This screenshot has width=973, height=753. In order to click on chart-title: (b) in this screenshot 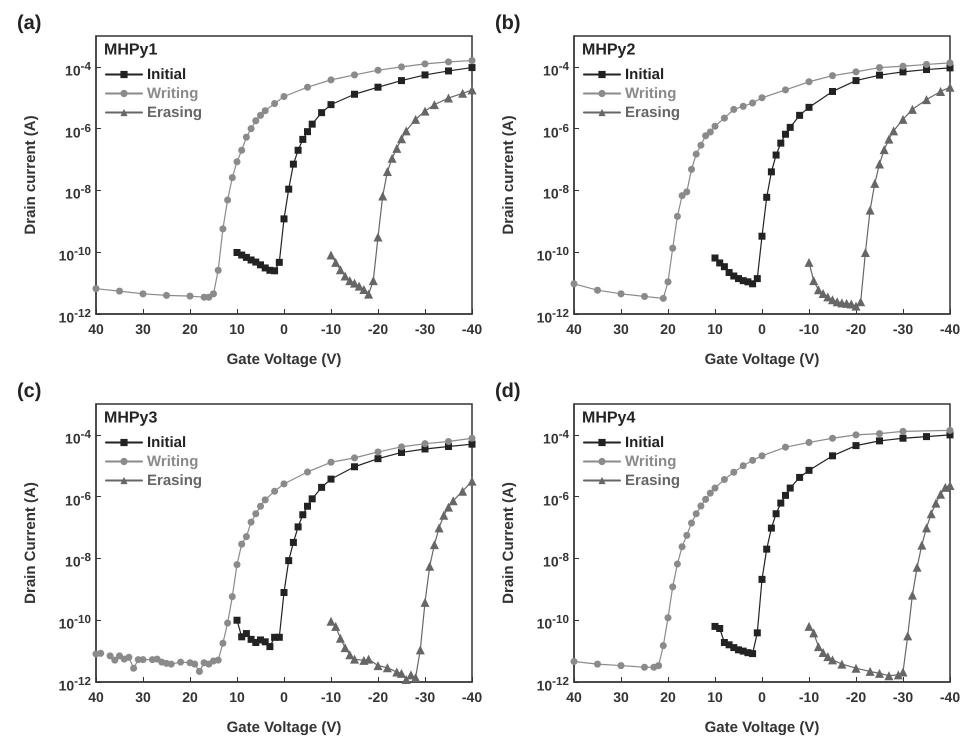, I will do `click(508, 23)`.